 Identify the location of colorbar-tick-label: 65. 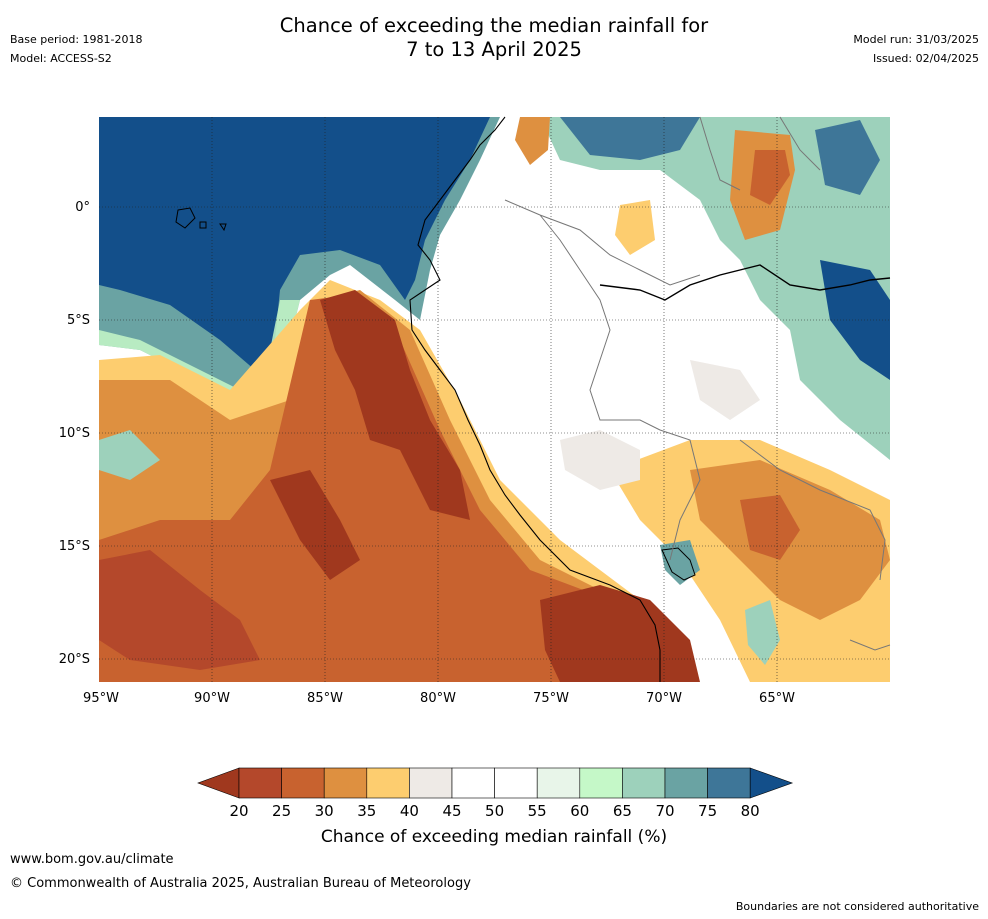
(622, 811).